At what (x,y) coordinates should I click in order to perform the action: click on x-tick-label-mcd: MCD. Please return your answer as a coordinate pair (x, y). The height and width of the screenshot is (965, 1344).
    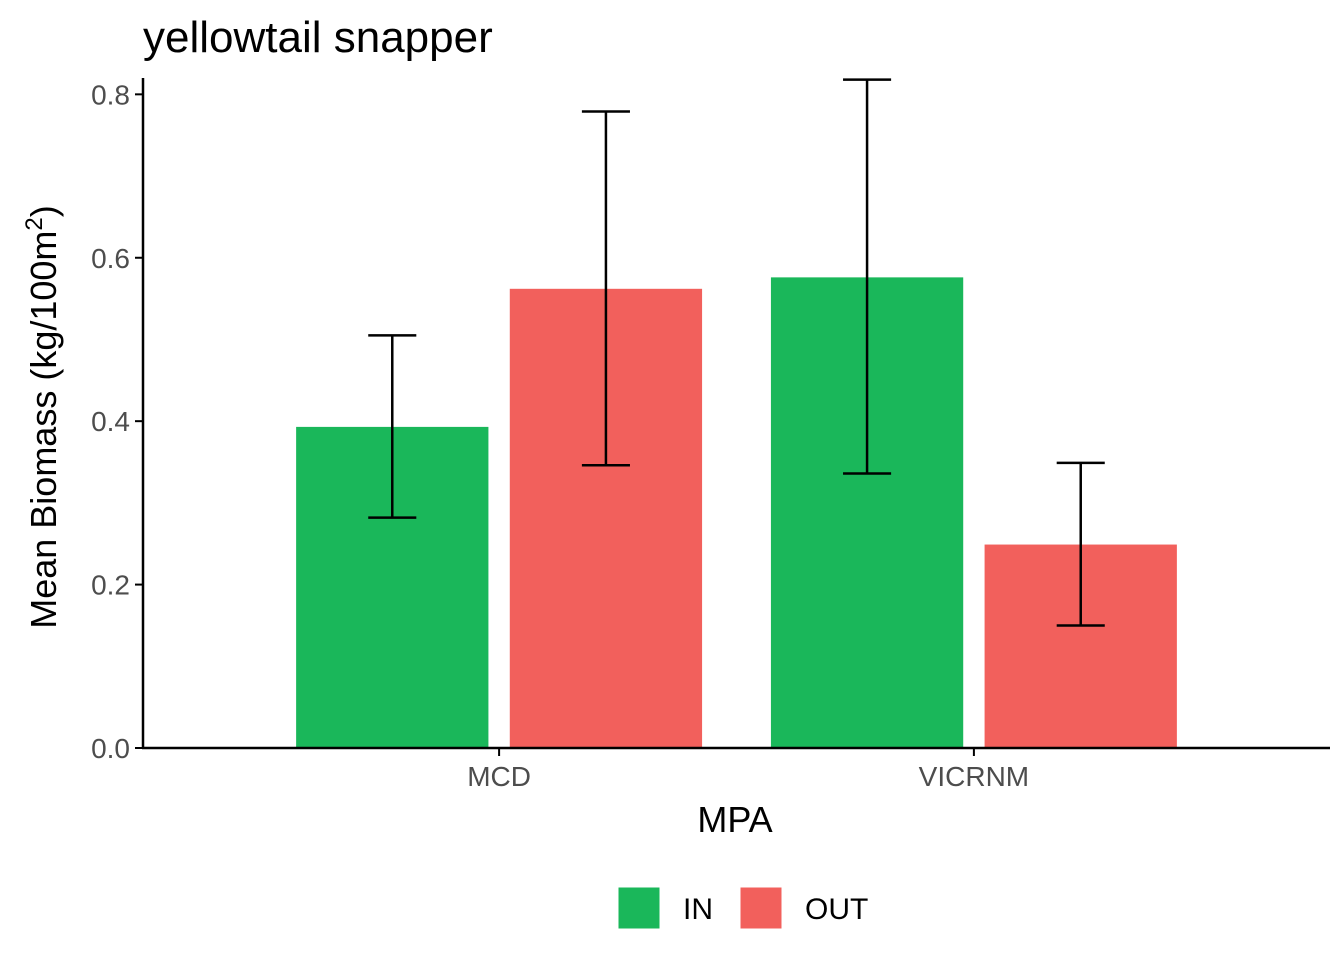
    Looking at the image, I should click on (499, 776).